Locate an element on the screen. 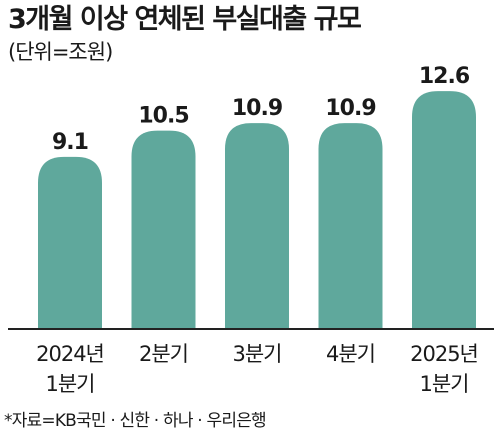 The image size is (500, 438). source-note: *자료=KB국민 · 신한 · 하나 · 우리은행 is located at coordinates (135, 421).